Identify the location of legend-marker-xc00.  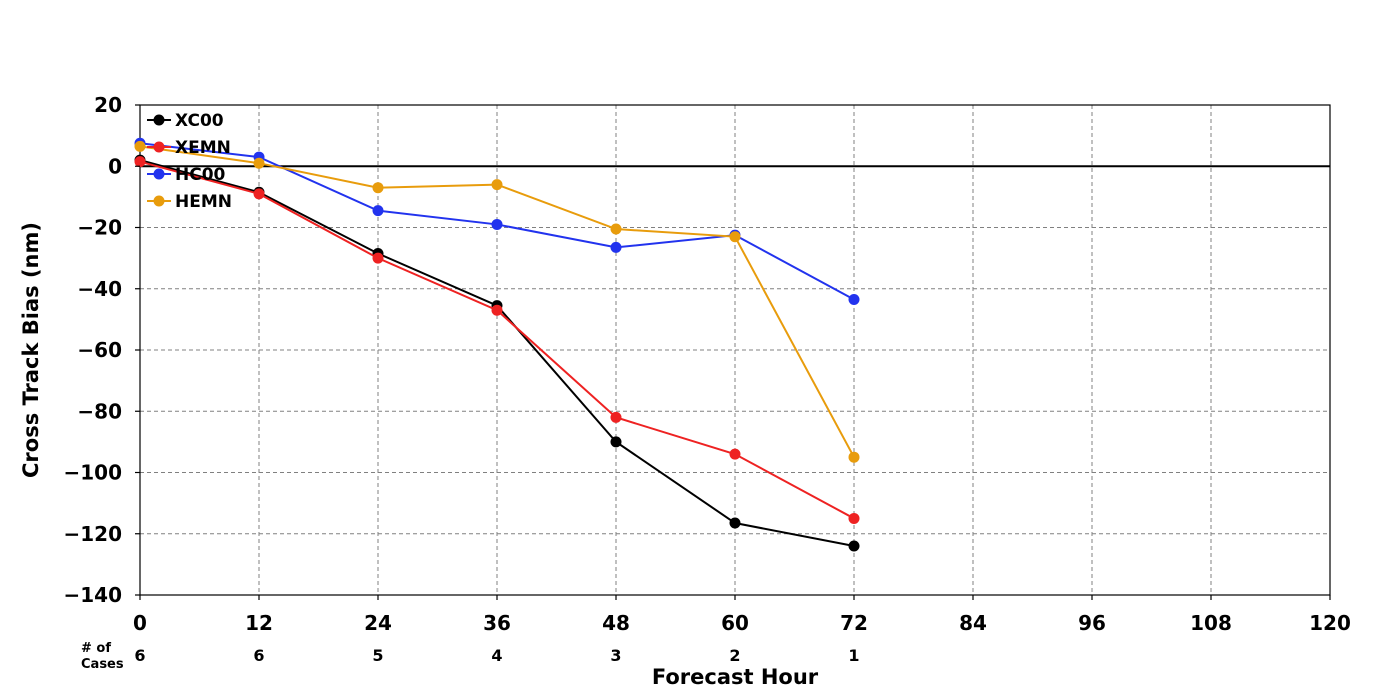
(159, 120).